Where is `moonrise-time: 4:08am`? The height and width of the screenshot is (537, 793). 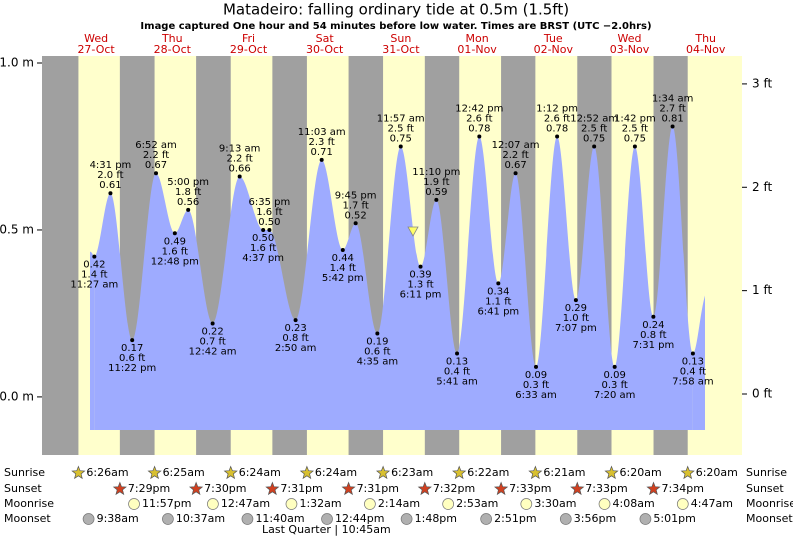
moonrise-time: 4:08am is located at coordinates (634, 503).